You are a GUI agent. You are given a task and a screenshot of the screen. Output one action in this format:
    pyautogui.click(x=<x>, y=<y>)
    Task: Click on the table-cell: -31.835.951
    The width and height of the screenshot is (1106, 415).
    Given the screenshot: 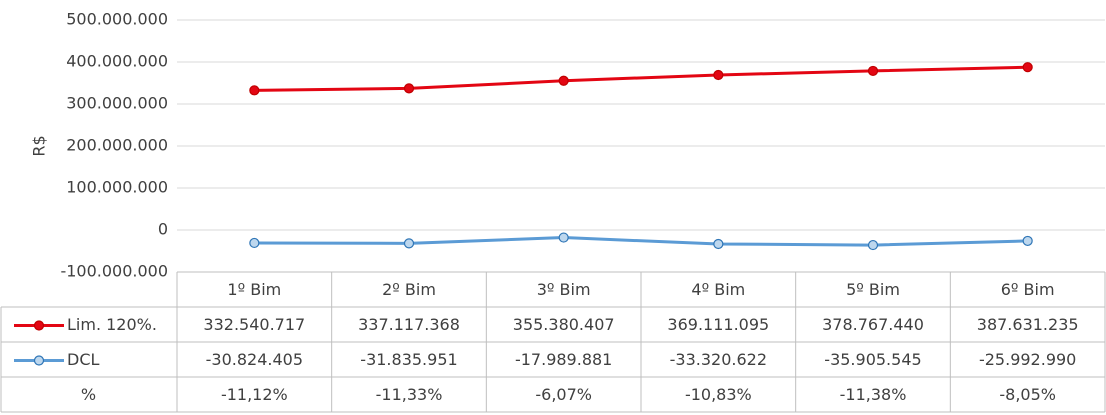 What is the action you would take?
    pyautogui.click(x=408, y=359)
    